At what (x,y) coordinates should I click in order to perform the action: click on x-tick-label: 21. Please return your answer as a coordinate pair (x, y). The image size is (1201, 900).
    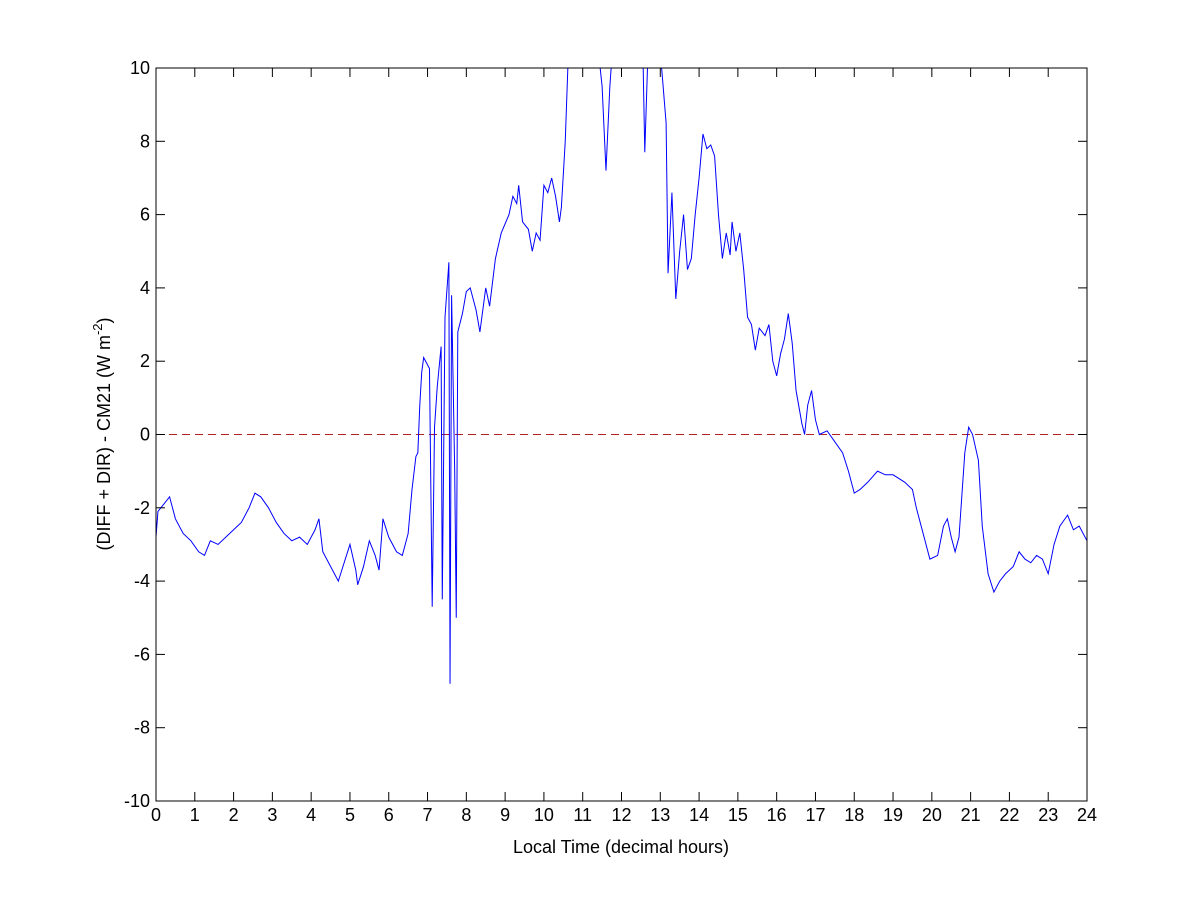
    Looking at the image, I should click on (971, 815).